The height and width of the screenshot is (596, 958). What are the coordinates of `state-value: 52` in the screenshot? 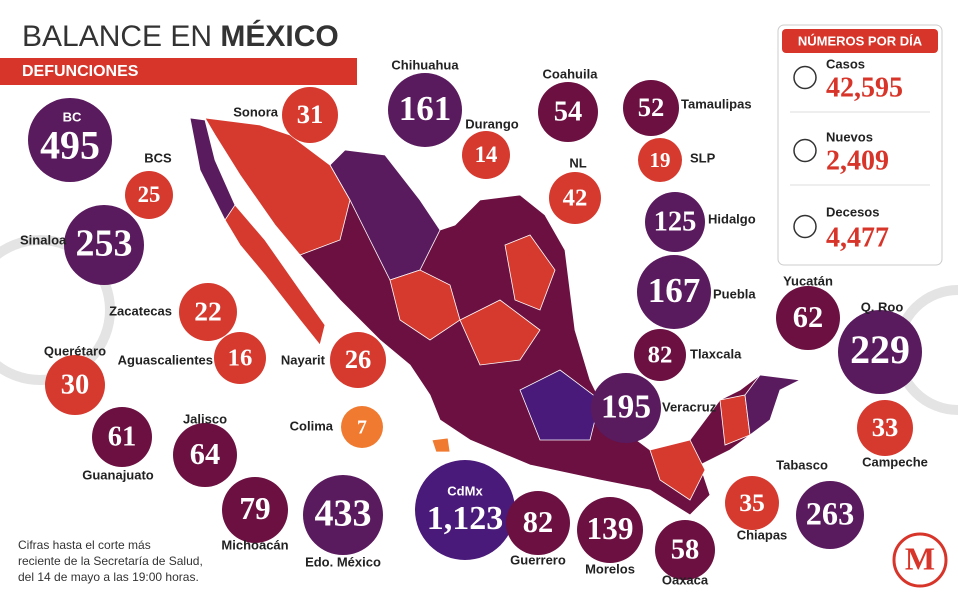 It's located at (651, 107).